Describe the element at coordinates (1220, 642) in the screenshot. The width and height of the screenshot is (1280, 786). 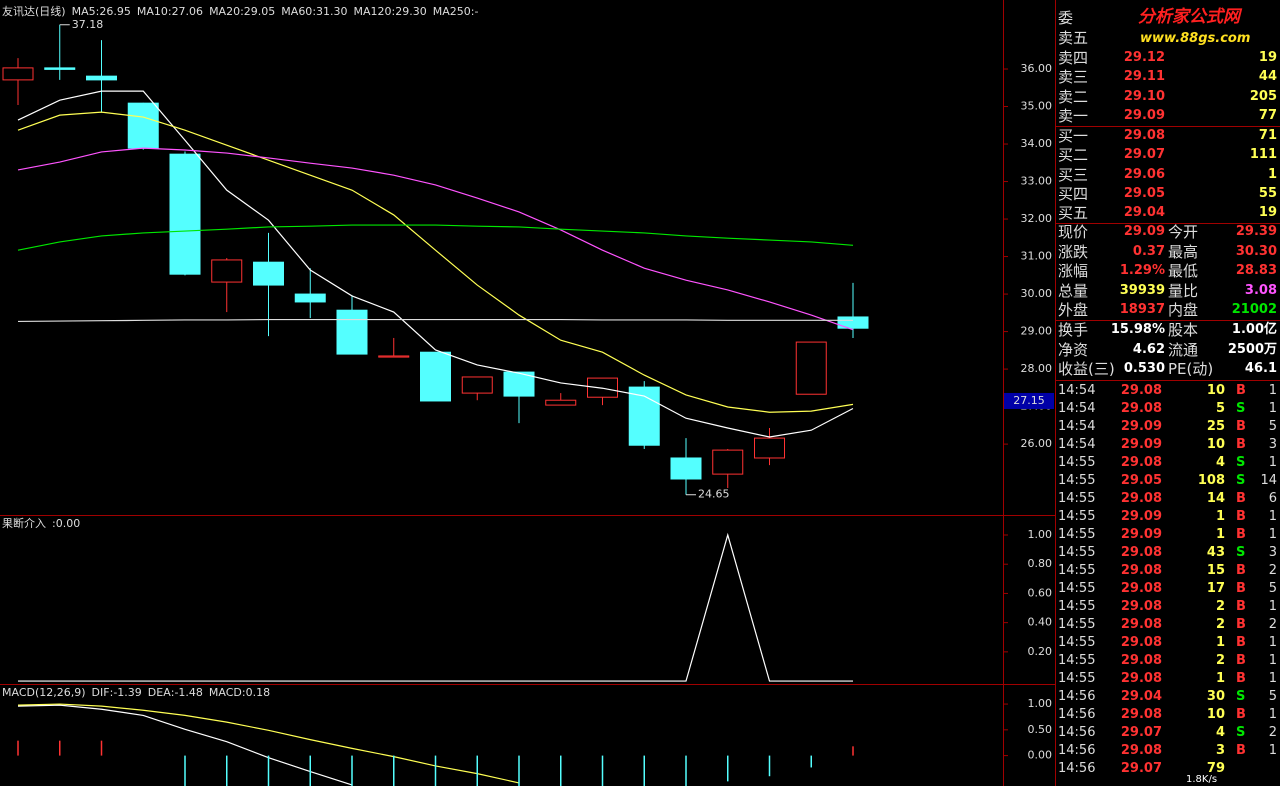
I see `trade-volume: 1` at that location.